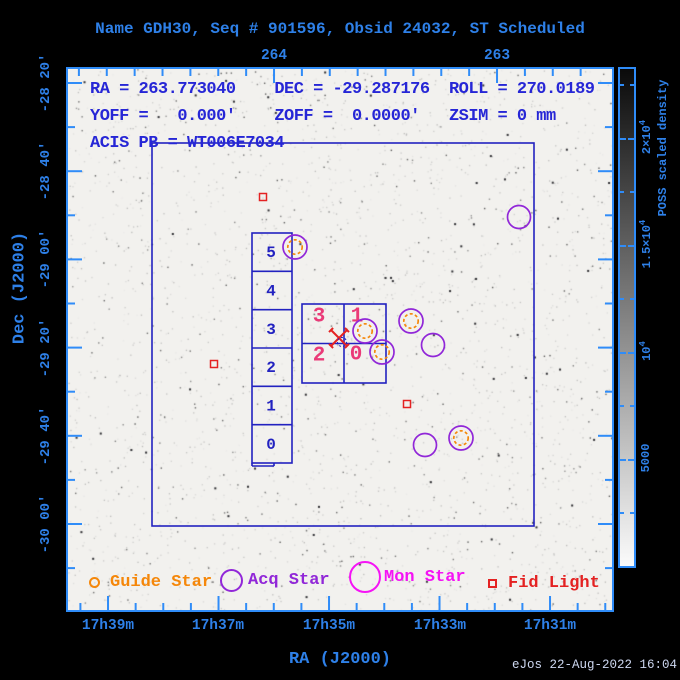 The height and width of the screenshot is (680, 680). What do you see at coordinates (271, 292) in the screenshot?
I see `acis-s-chip-label: 4` at bounding box center [271, 292].